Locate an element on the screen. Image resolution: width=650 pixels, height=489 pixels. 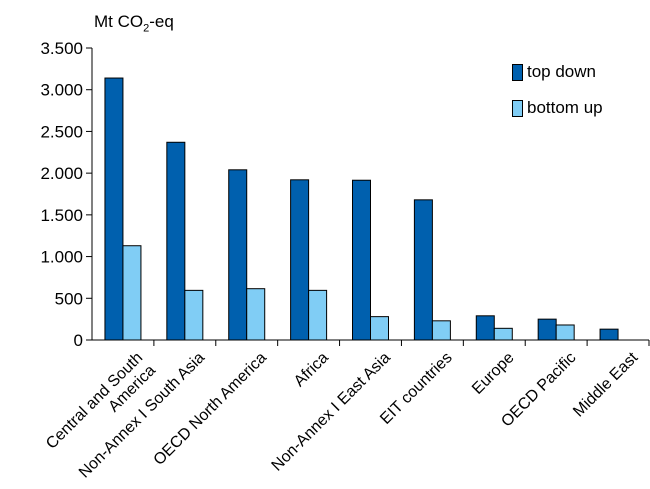
x-tick-label-line: Non-Annex I East Asia is located at coordinates (331, 411).